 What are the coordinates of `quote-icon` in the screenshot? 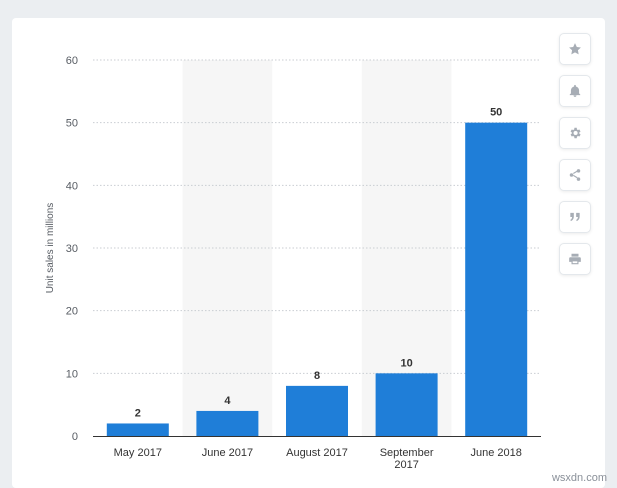 It's located at (575, 217).